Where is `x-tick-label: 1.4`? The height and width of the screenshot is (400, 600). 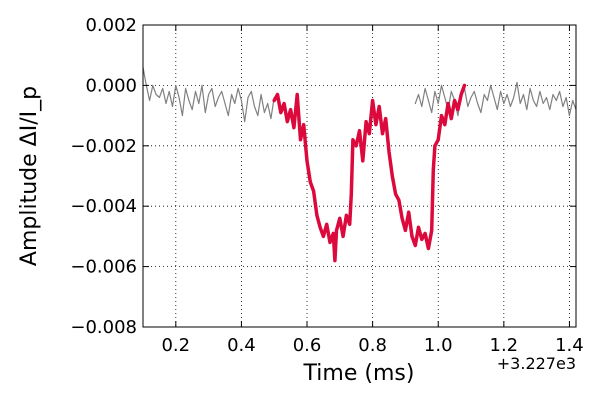
x-tick-label: 1.4 is located at coordinates (569, 345).